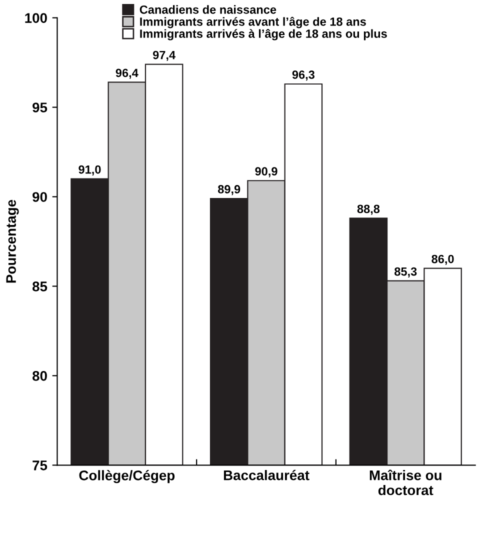 The width and height of the screenshot is (485, 539). What do you see at coordinates (36, 18) in the screenshot?
I see `y-tick-label: 100` at bounding box center [36, 18].